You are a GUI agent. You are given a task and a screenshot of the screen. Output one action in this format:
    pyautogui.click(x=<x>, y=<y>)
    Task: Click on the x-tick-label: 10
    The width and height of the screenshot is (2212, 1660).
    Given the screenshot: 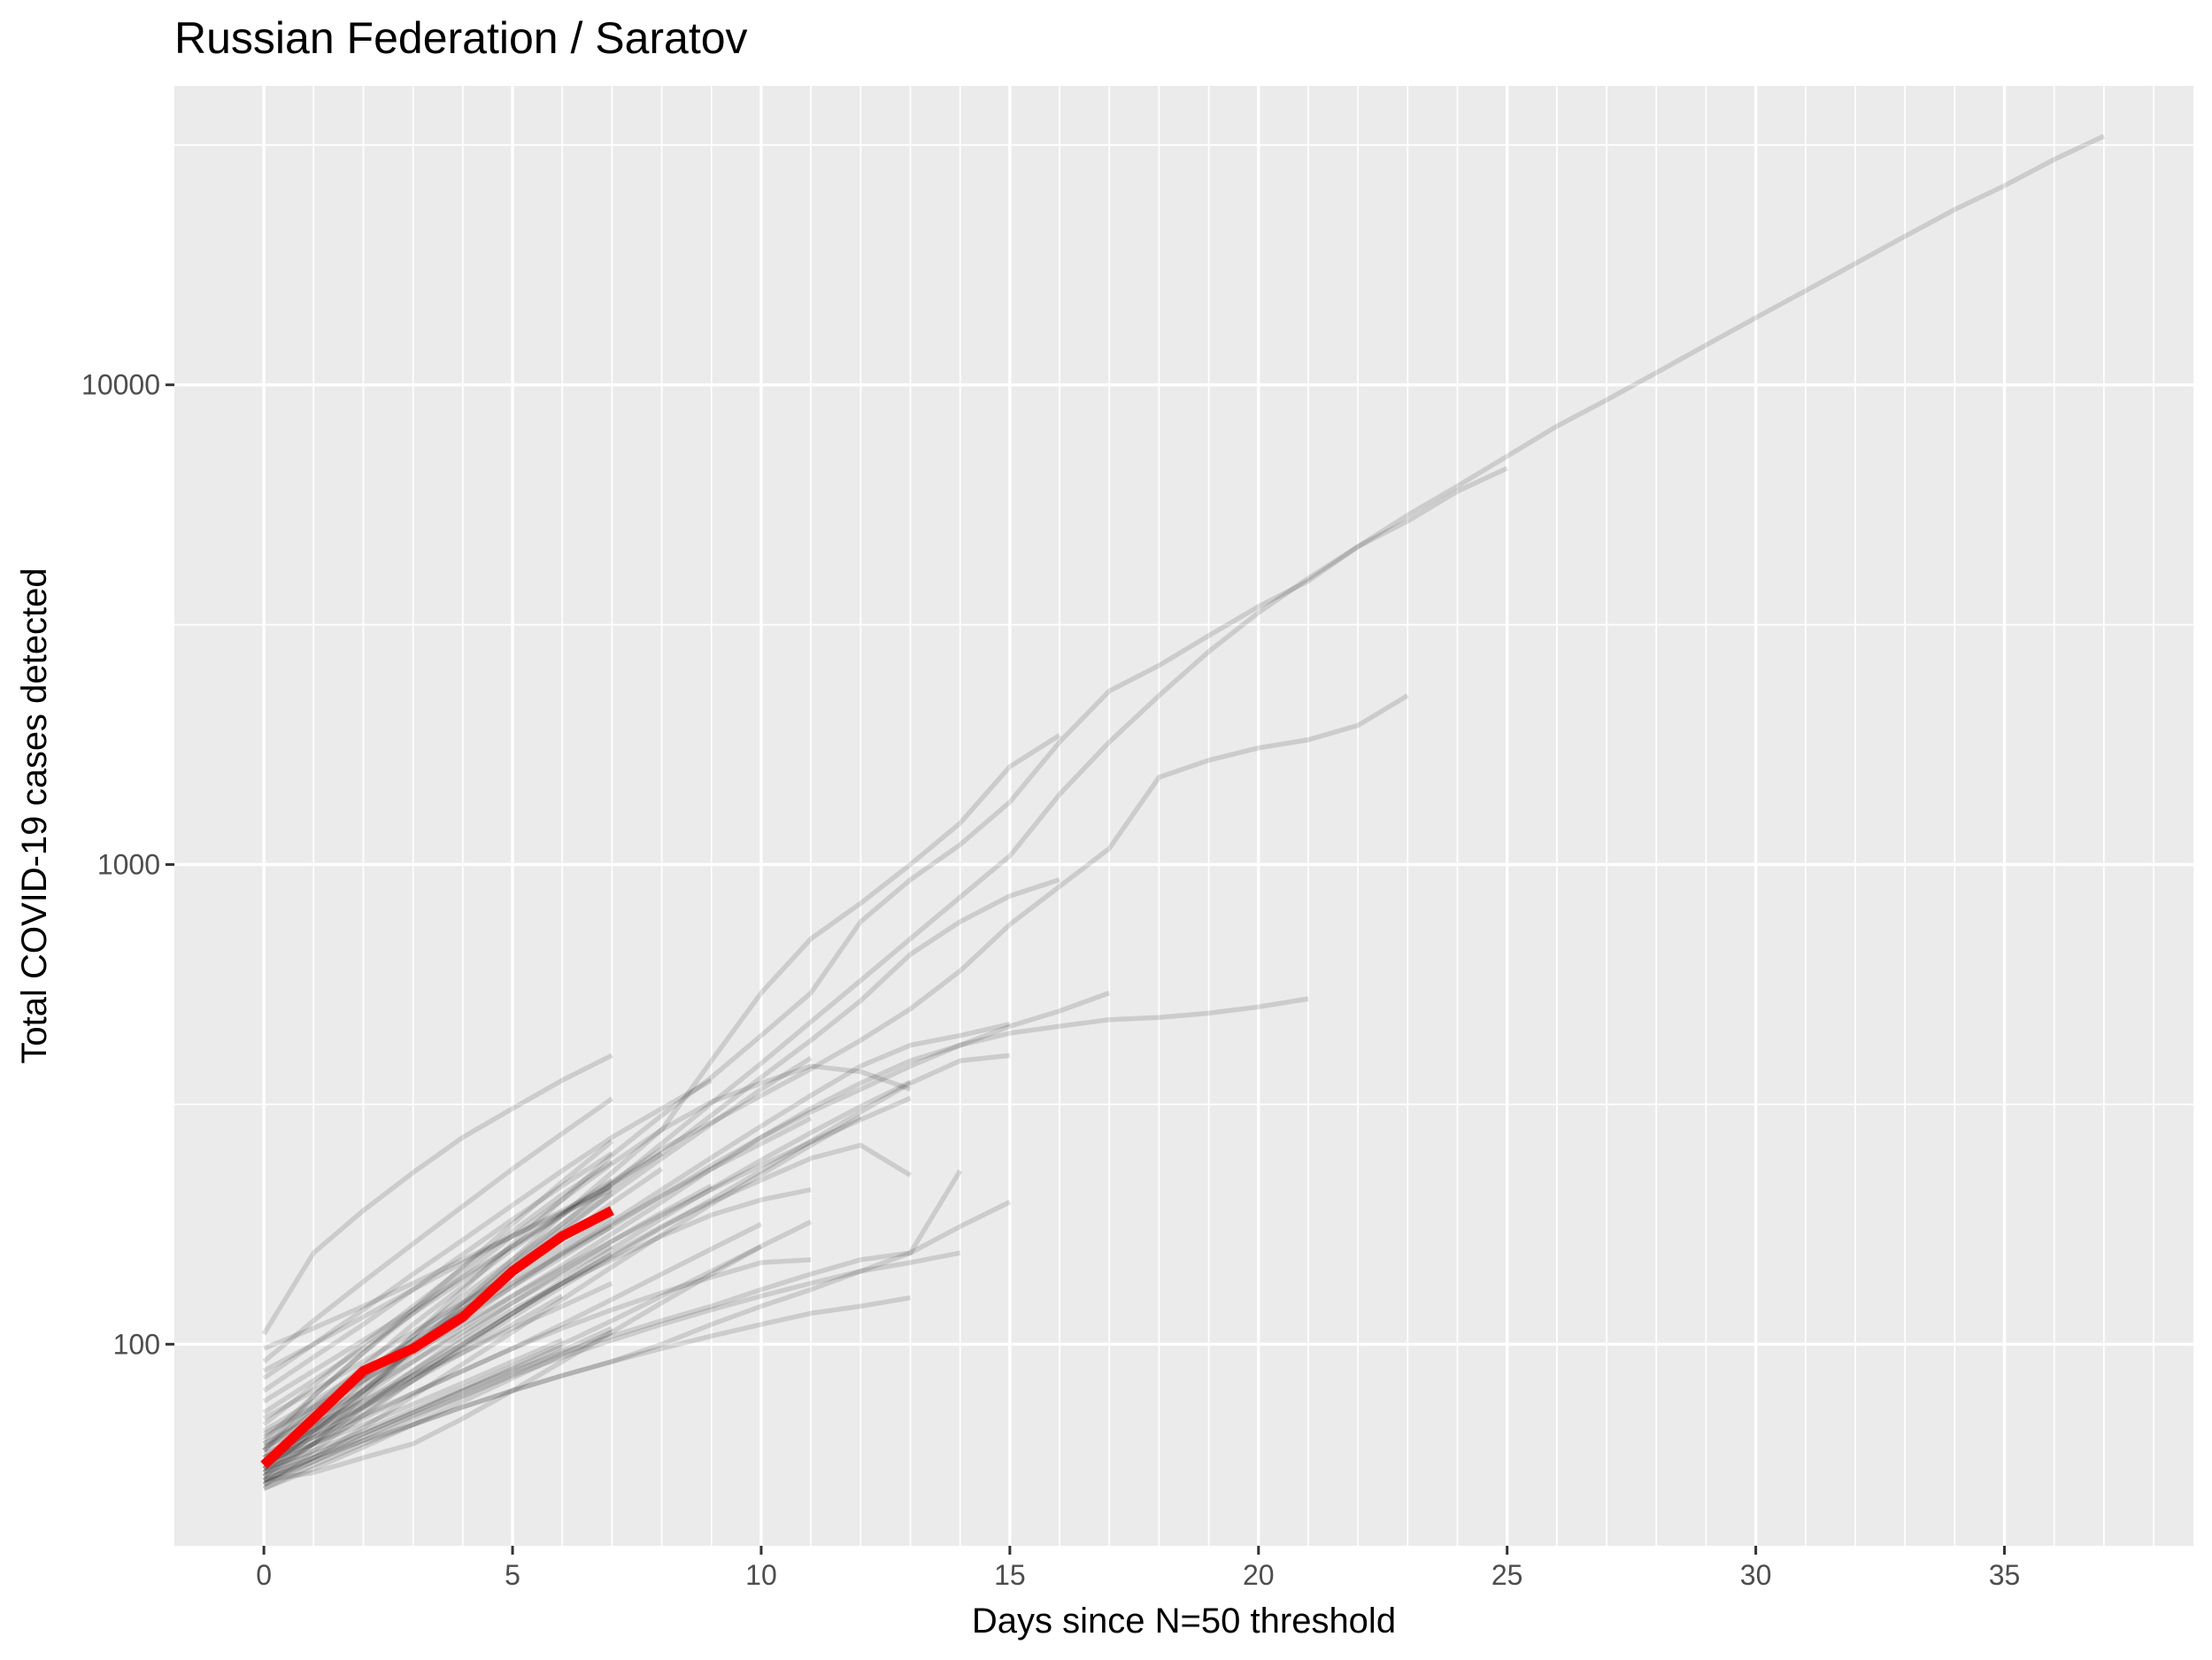 What is the action you would take?
    pyautogui.click(x=761, y=1575)
    